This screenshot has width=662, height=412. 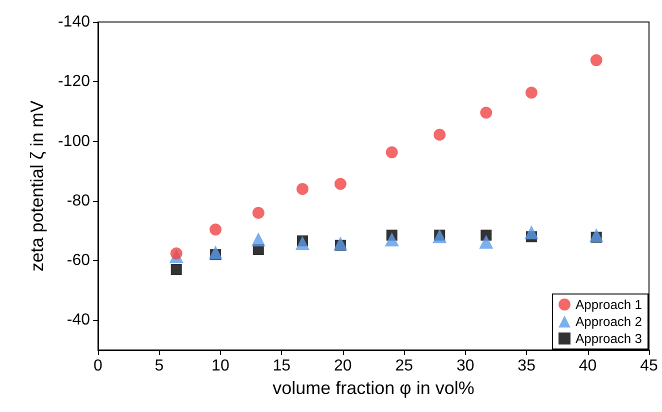 I want to click on y-tick-label: -140, so click(x=74, y=22).